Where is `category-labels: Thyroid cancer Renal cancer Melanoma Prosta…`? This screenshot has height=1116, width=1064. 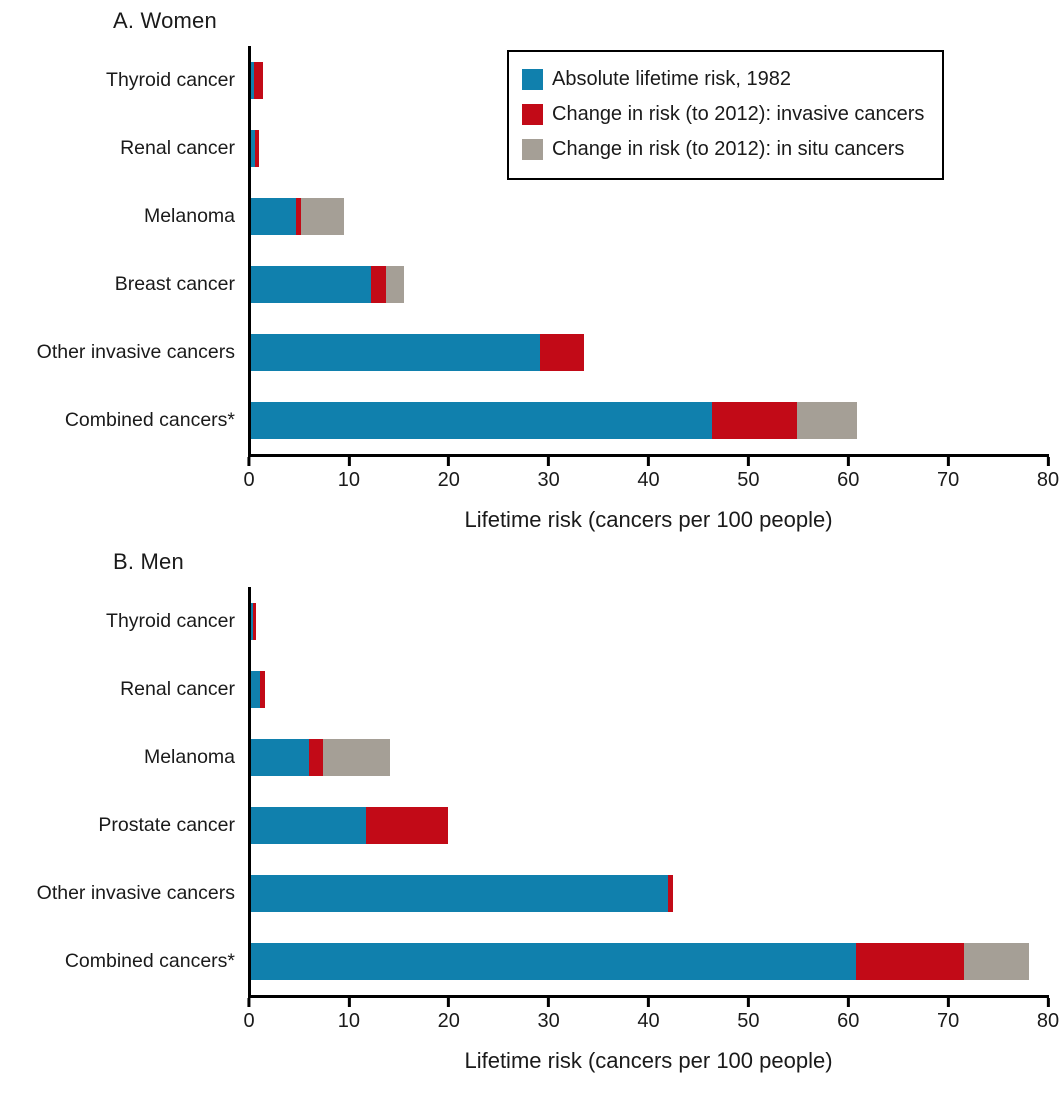 category-labels: Thyroid cancer Renal cancer Melanoma Prosta… is located at coordinates (124, 792).